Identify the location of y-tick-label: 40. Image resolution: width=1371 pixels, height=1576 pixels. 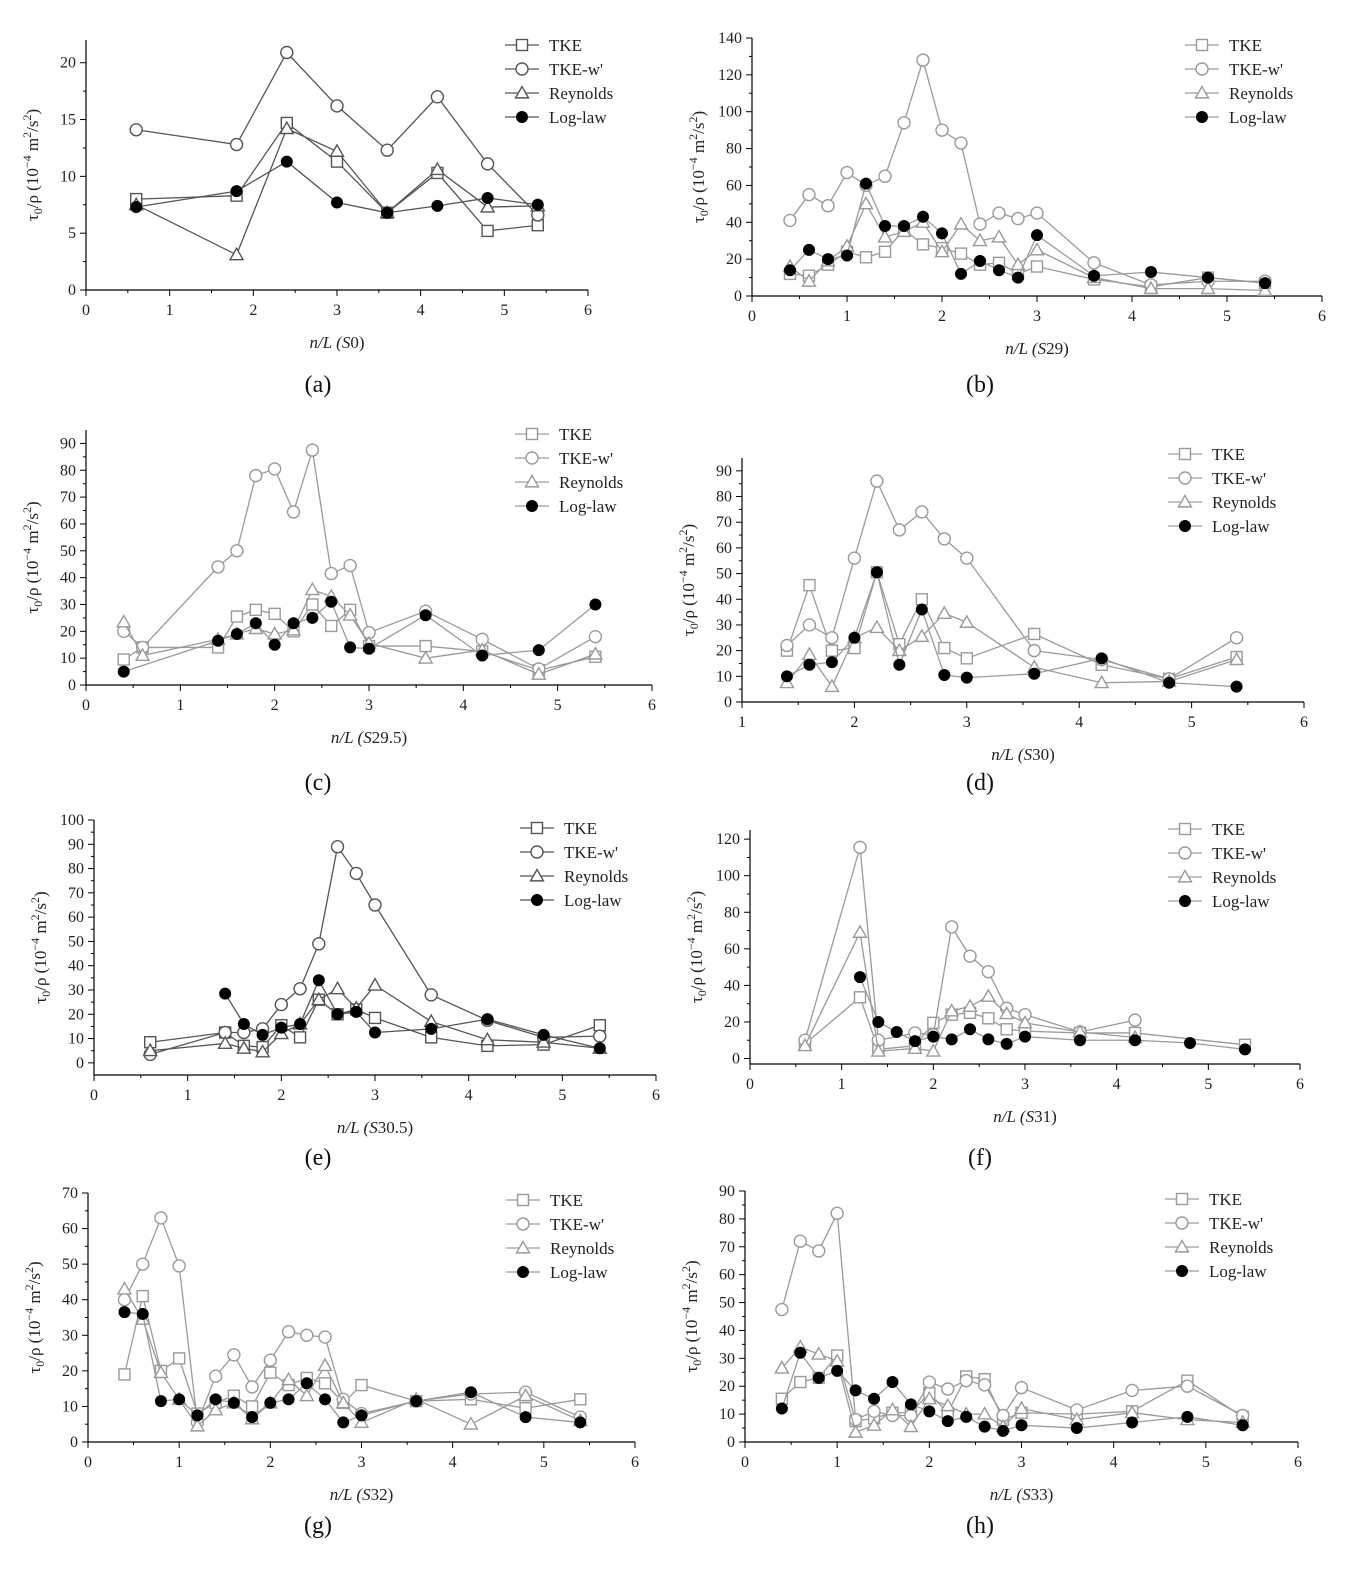
(734, 222).